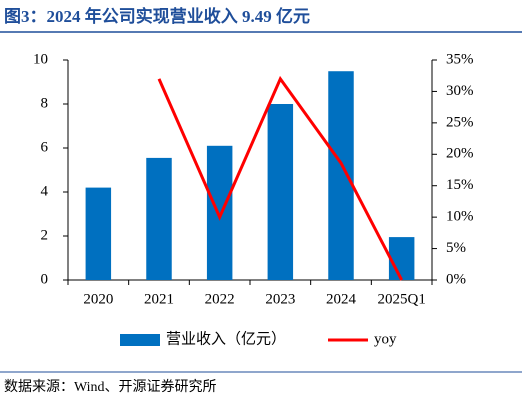  What do you see at coordinates (45, 191) in the screenshot?
I see `y-tick-label: 4` at bounding box center [45, 191].